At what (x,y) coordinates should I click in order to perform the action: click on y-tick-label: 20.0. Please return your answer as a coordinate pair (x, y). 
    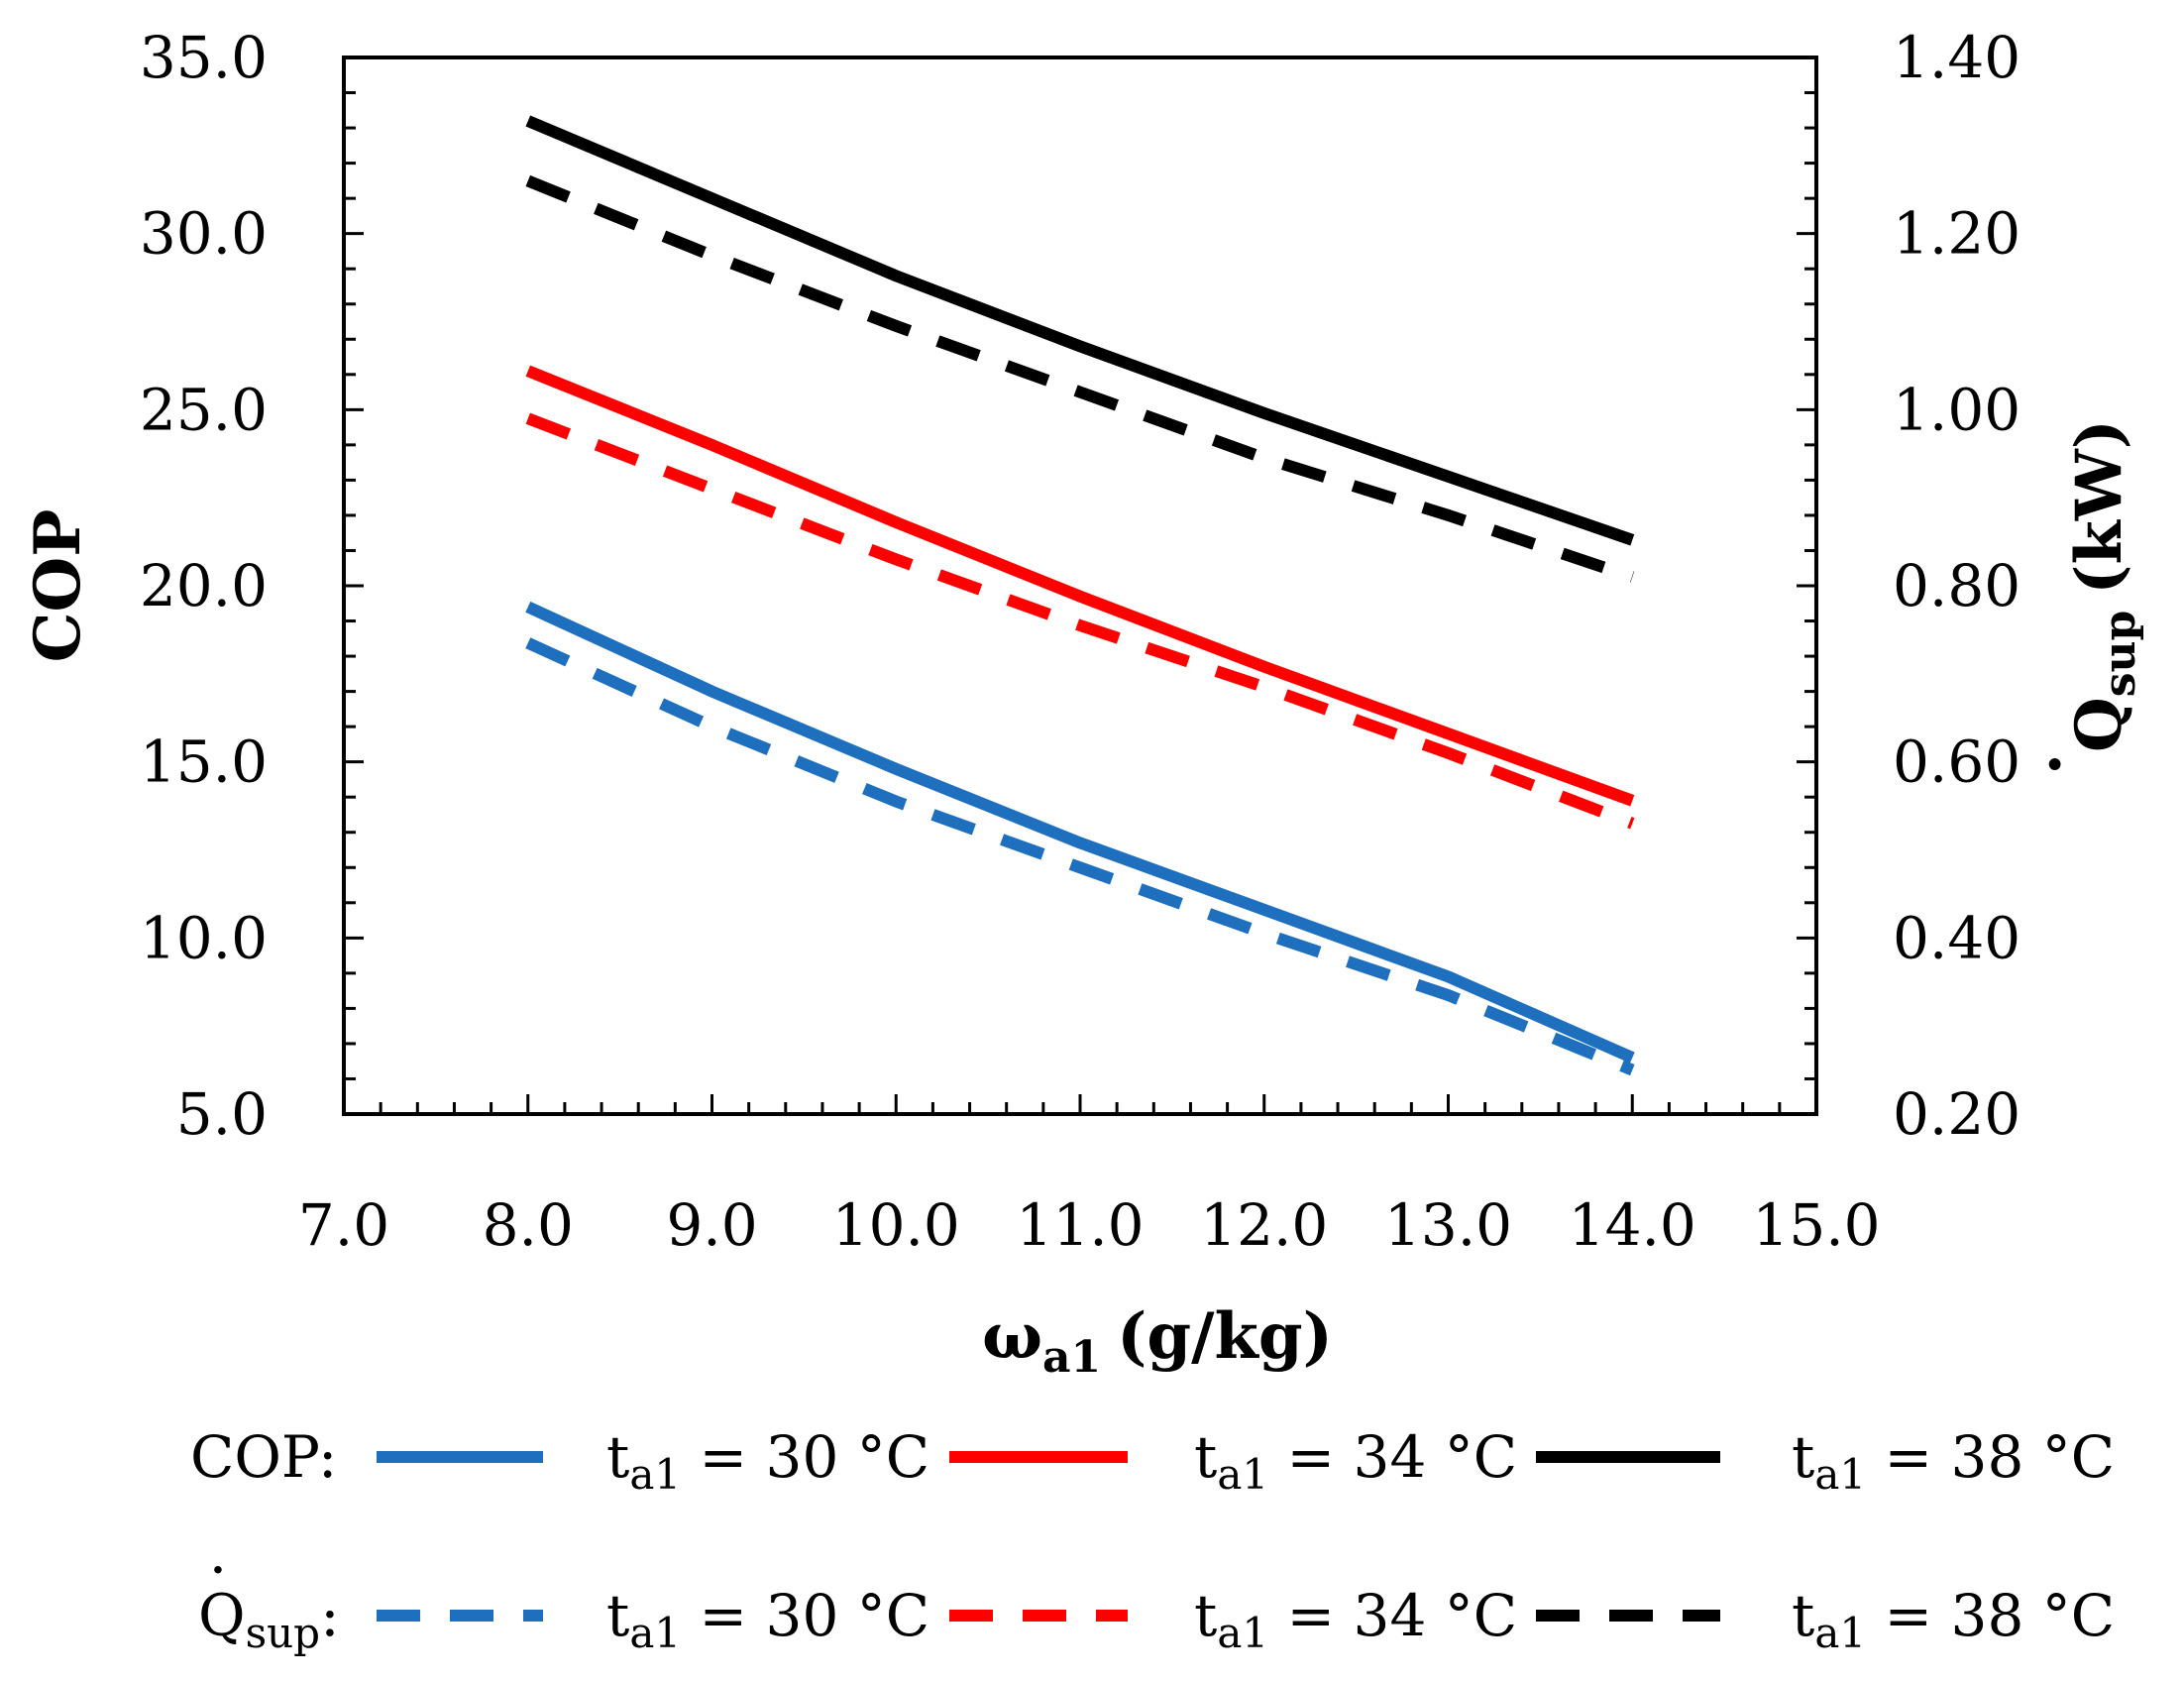
    Looking at the image, I should click on (204, 585).